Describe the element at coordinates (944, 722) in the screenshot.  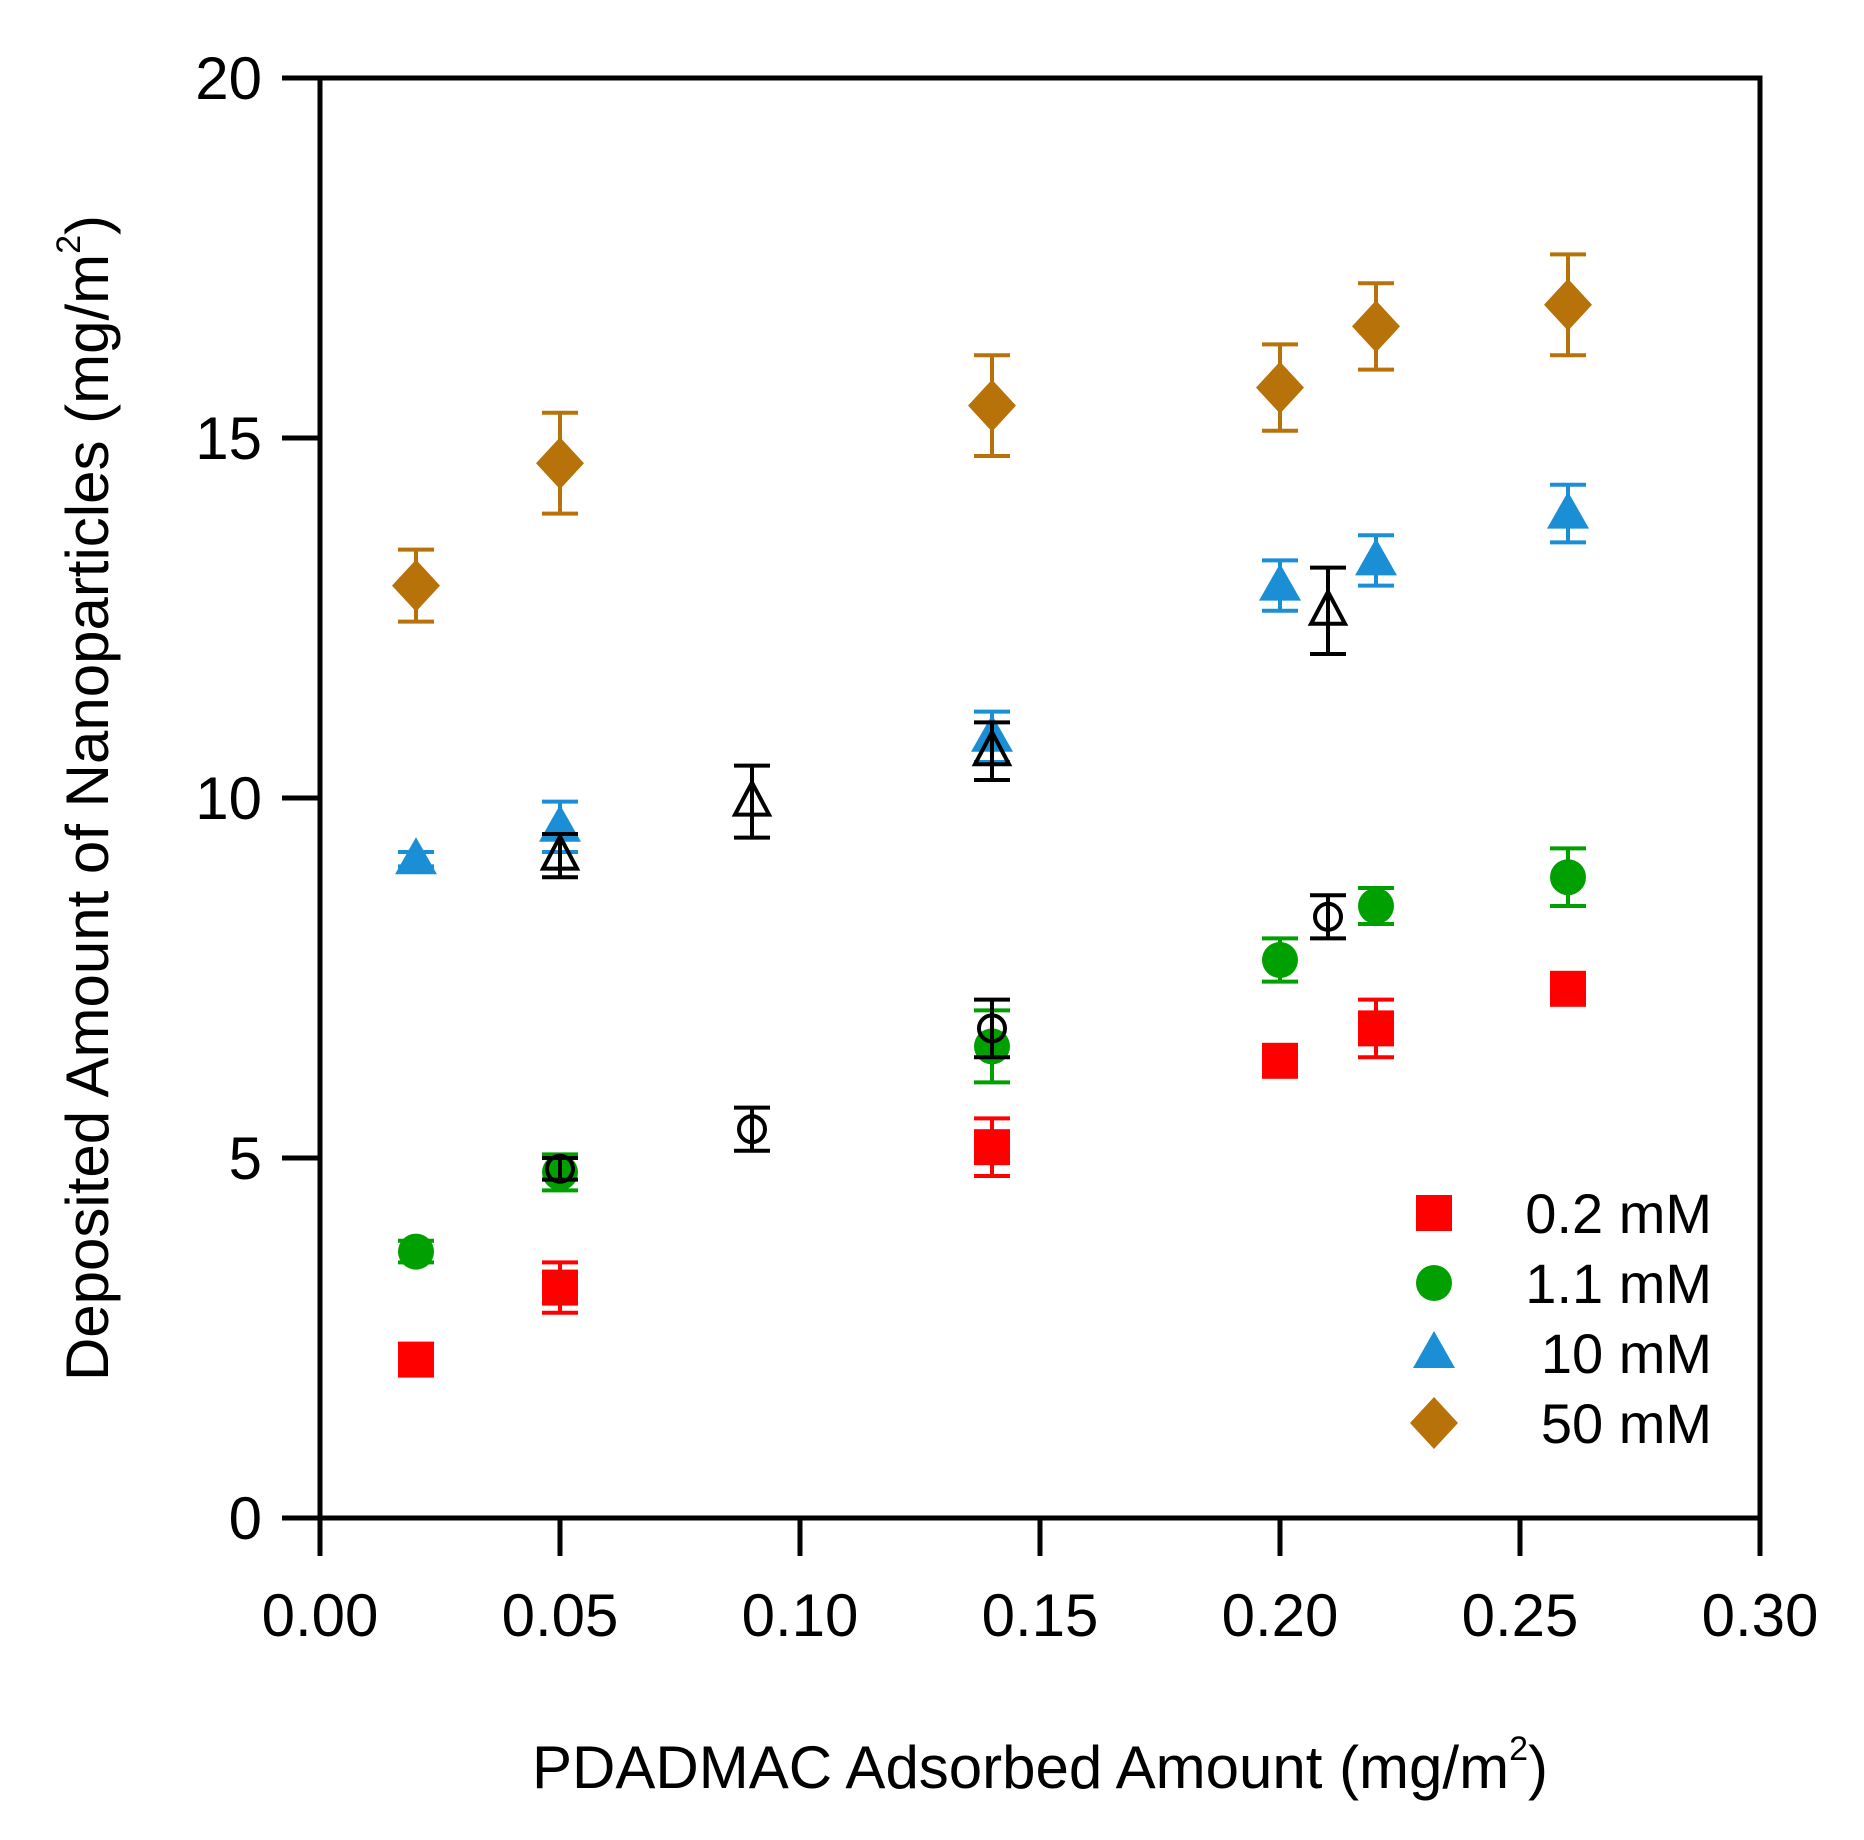
I see `series-open-triangles` at that location.